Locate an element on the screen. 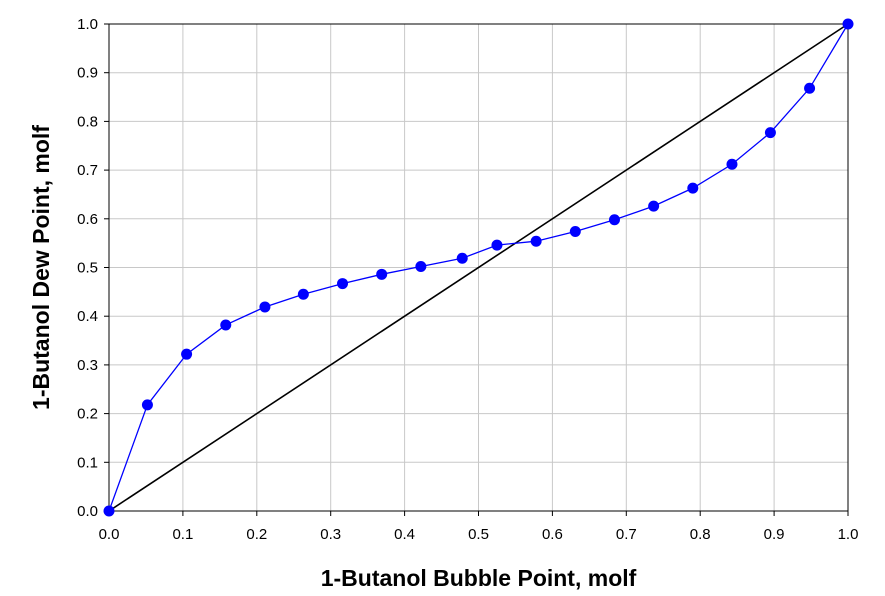  x-tick-label: 0.6 is located at coordinates (552, 534).